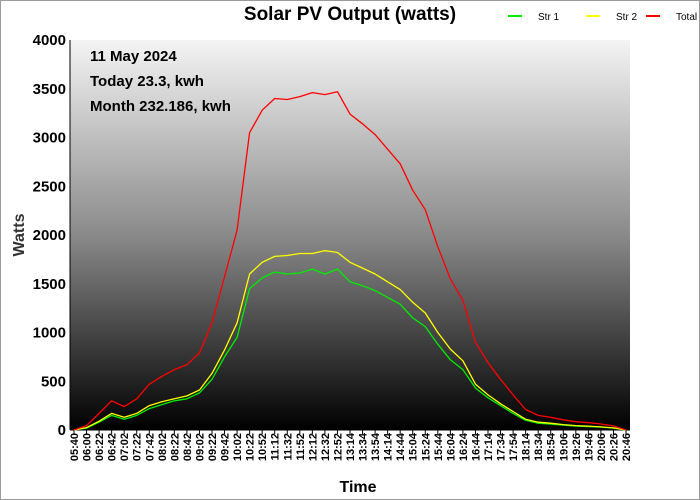  What do you see at coordinates (19, 234) in the screenshot?
I see `y-axis-title: Watts` at bounding box center [19, 234].